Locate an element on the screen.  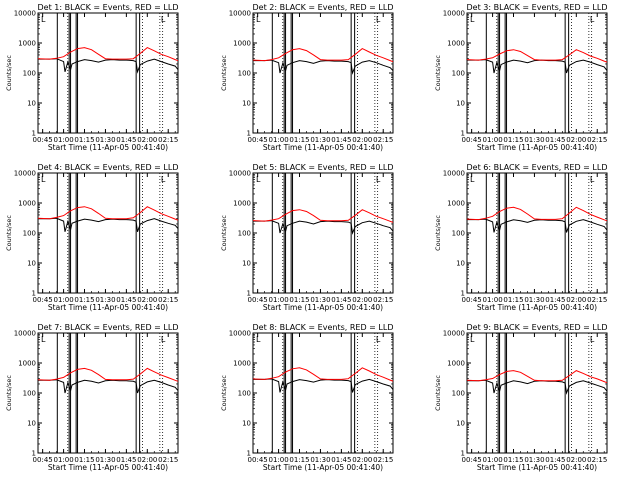
panel-title: Det 2: BLACK = Events, RED = LLD is located at coordinates (323, 7).